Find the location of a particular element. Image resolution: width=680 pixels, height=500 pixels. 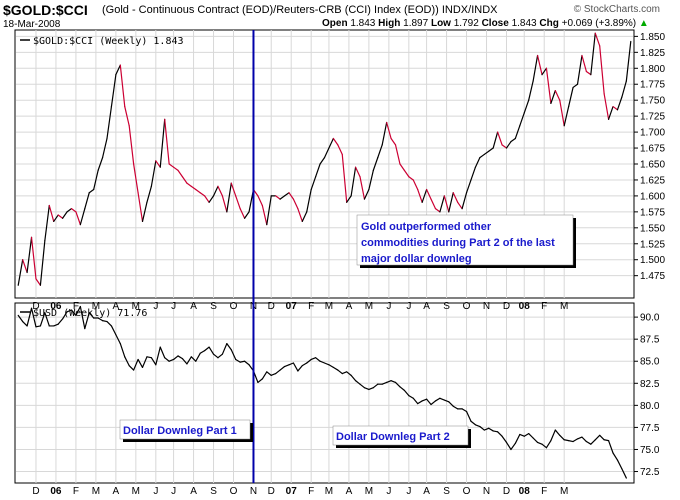

chg-value: +0.069 (+3.89%) is located at coordinates (599, 23).